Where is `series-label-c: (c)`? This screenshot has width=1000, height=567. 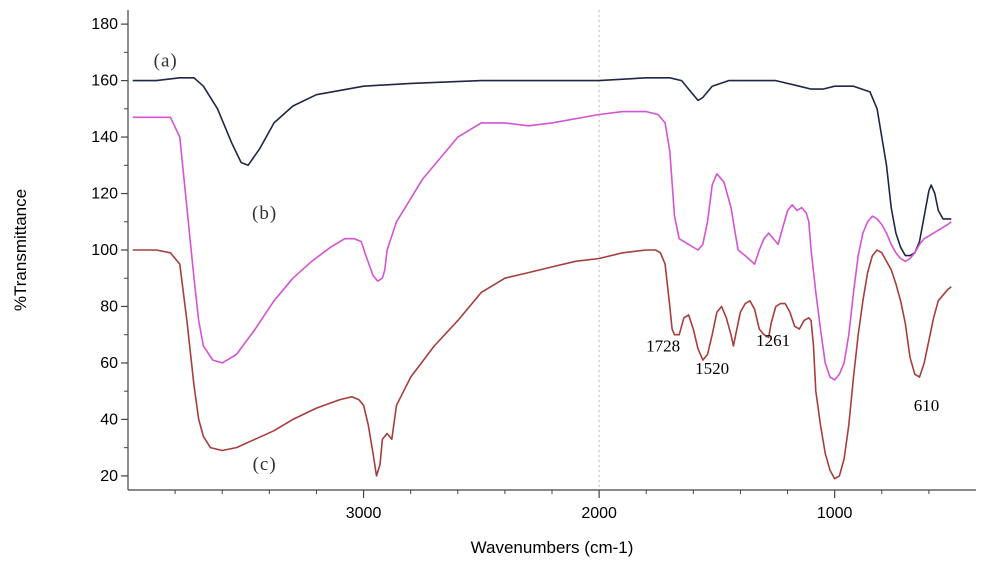
series-label-c: (c) is located at coordinates (265, 464).